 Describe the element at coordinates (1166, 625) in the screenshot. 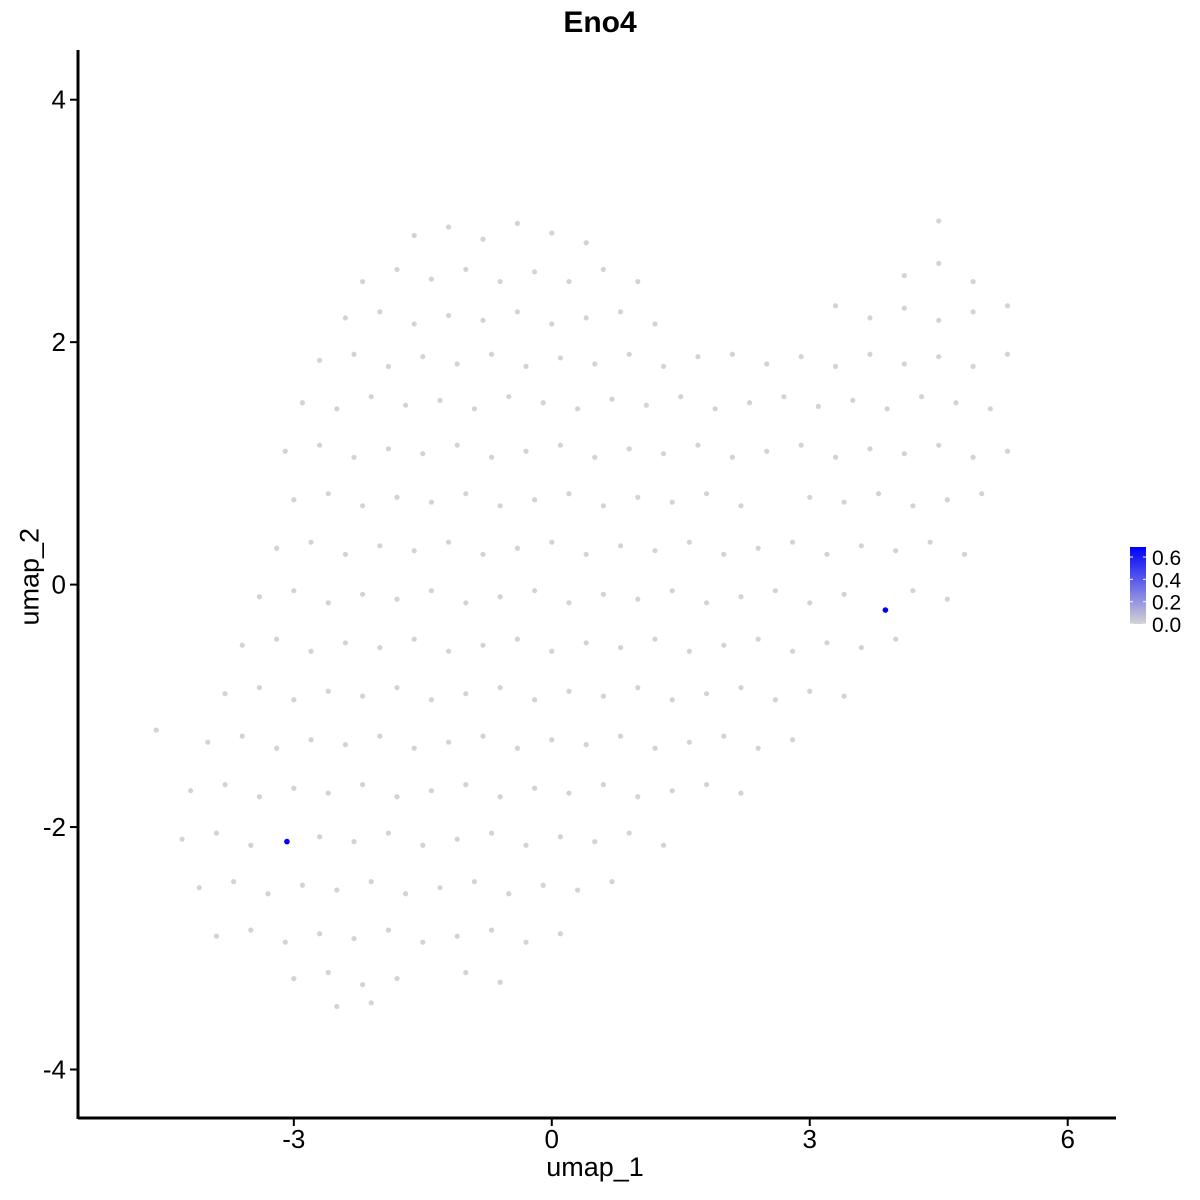

I see `legend-tick-label: 0.0` at that location.